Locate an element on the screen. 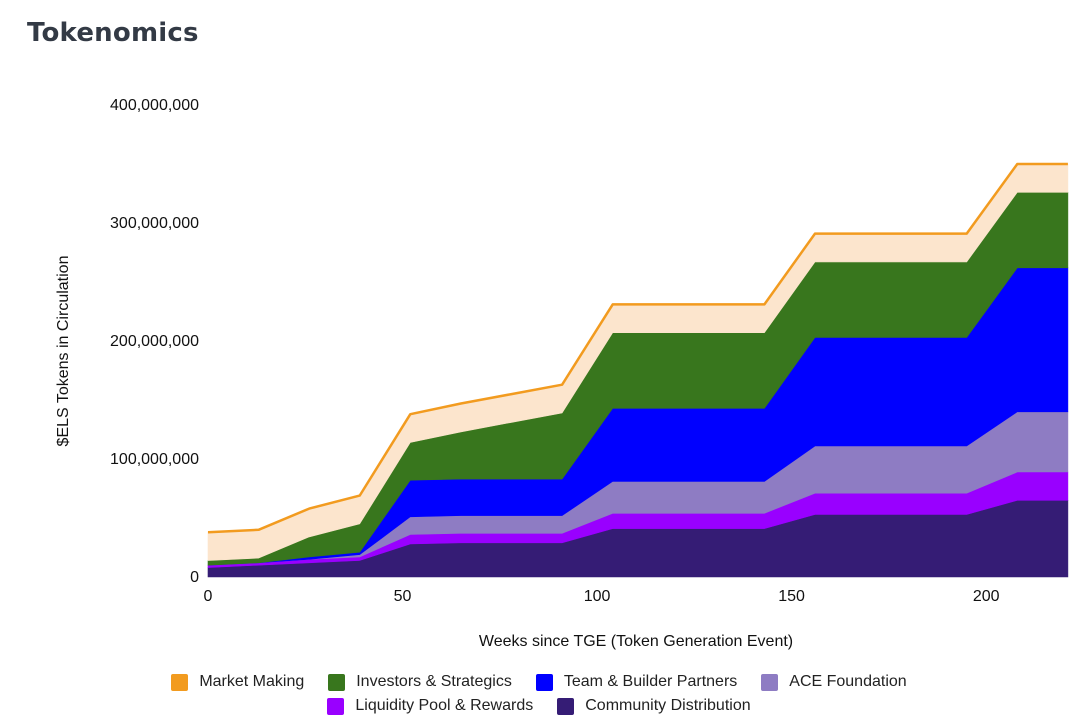 The width and height of the screenshot is (1078, 728). x-tick-label: 150 is located at coordinates (791, 596).